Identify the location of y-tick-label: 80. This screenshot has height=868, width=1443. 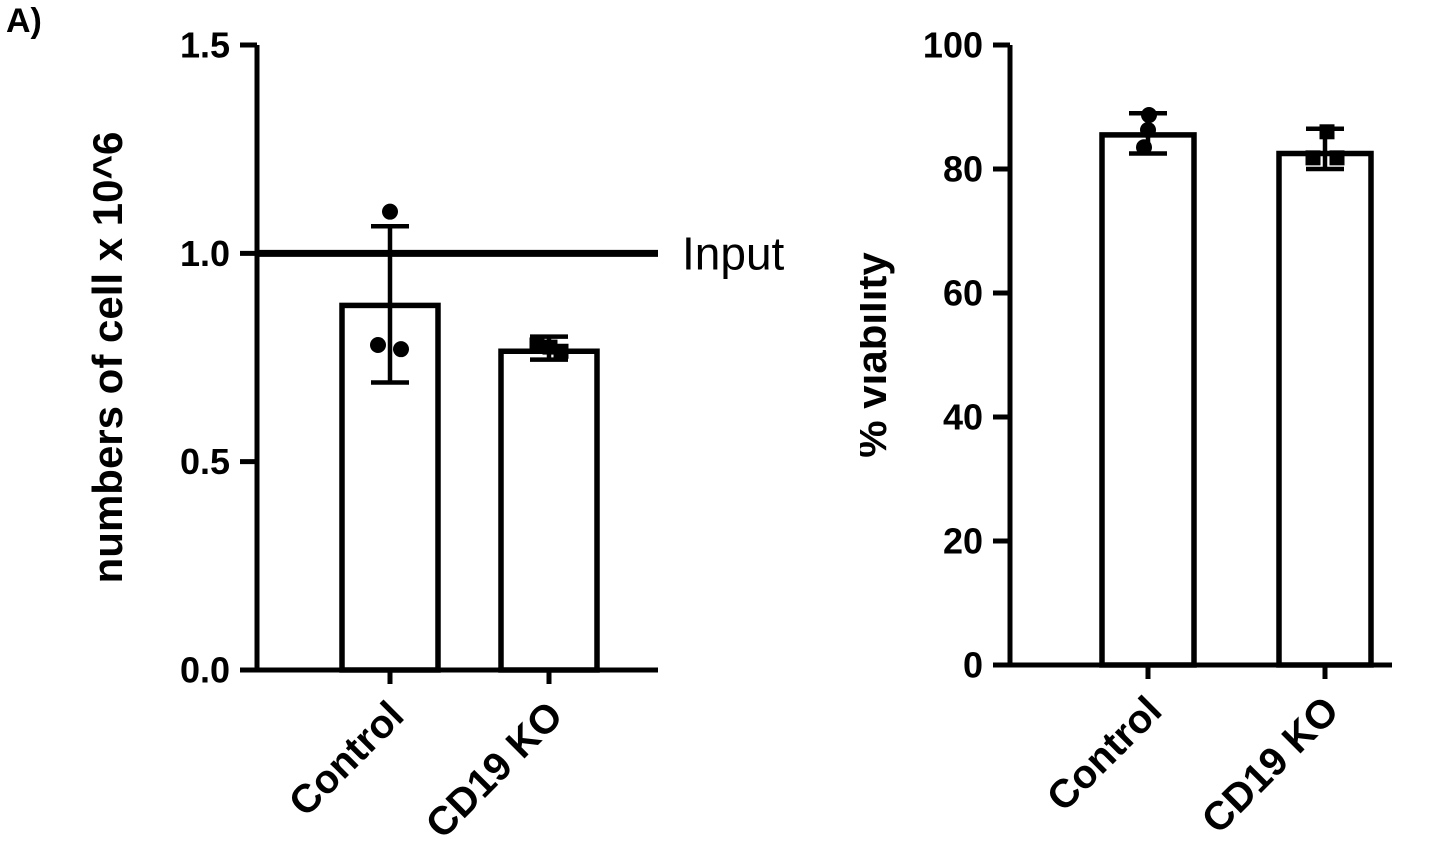
(963, 169).